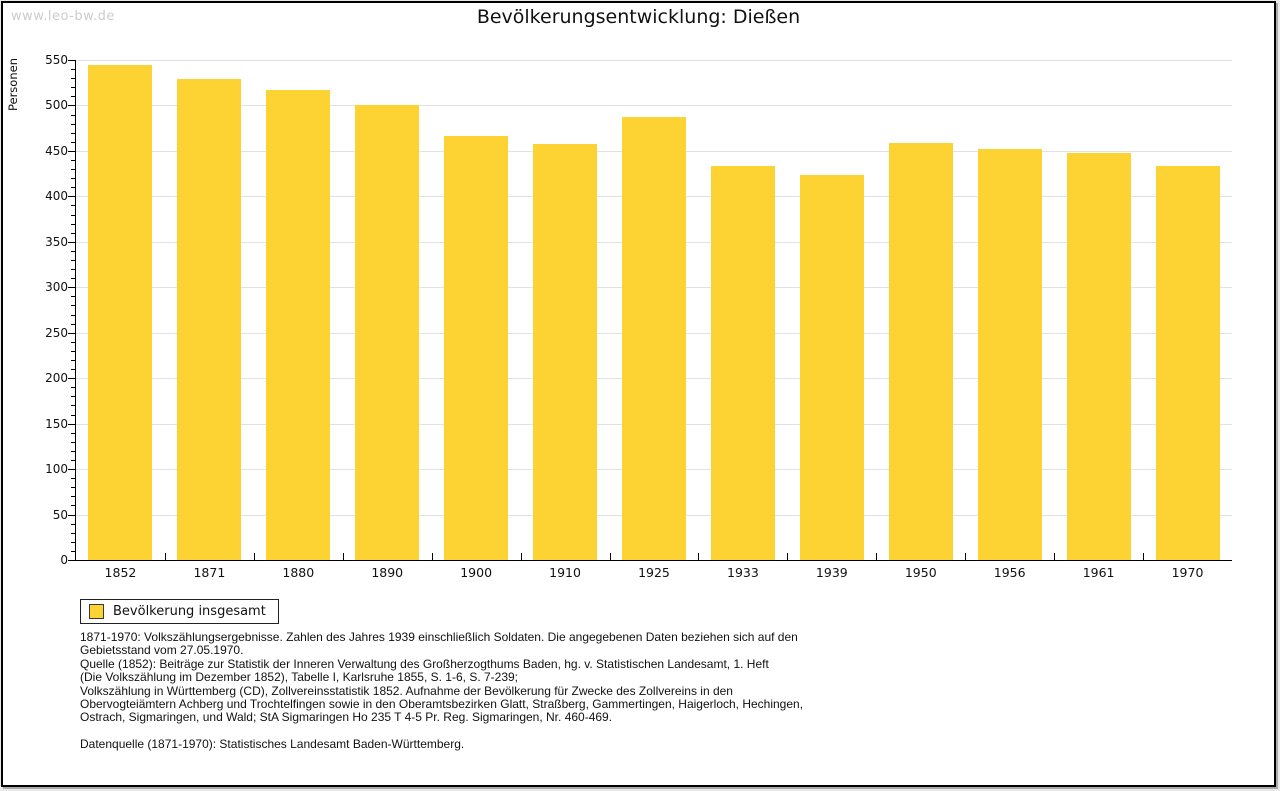 The height and width of the screenshot is (791, 1280). What do you see at coordinates (654, 572) in the screenshot?
I see `x-tick-label: 1925` at bounding box center [654, 572].